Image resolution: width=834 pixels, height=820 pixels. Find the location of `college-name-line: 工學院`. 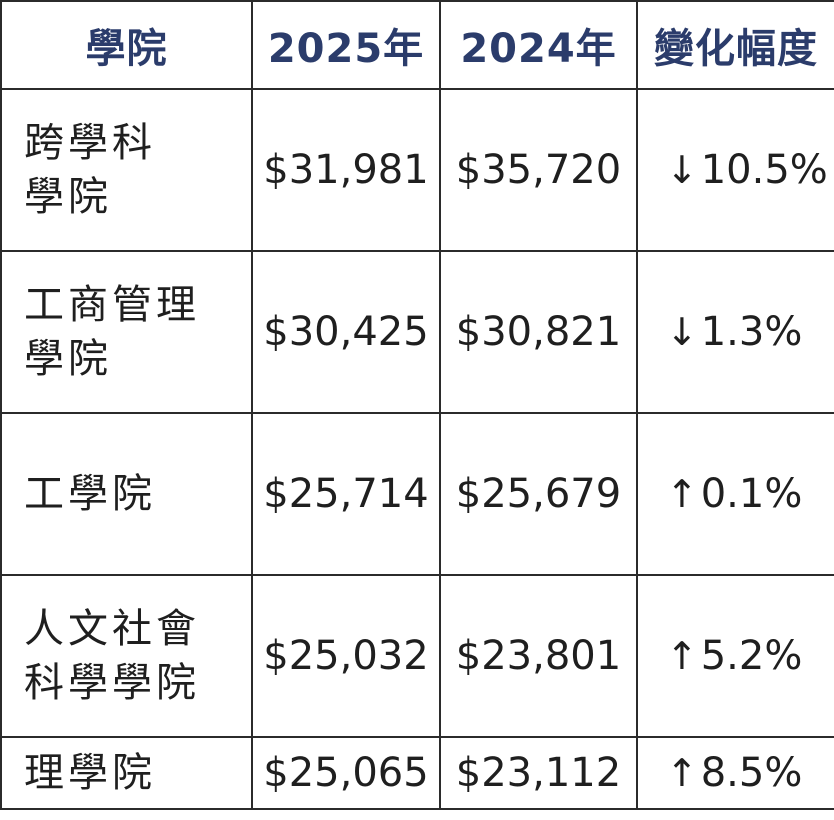

college-name-line: 工學院 is located at coordinates (90, 494).